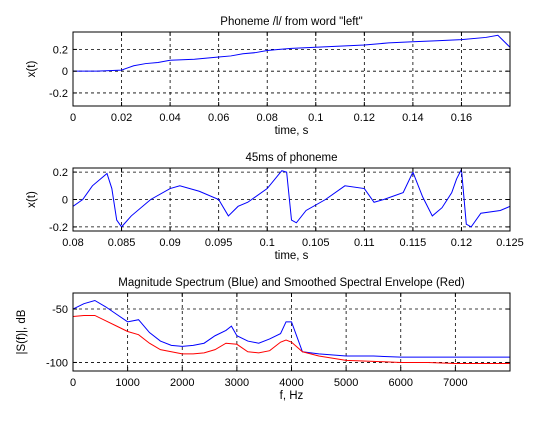  Describe the element at coordinates (455, 383) in the screenshot. I see `x-tick-label: 7000` at that location.